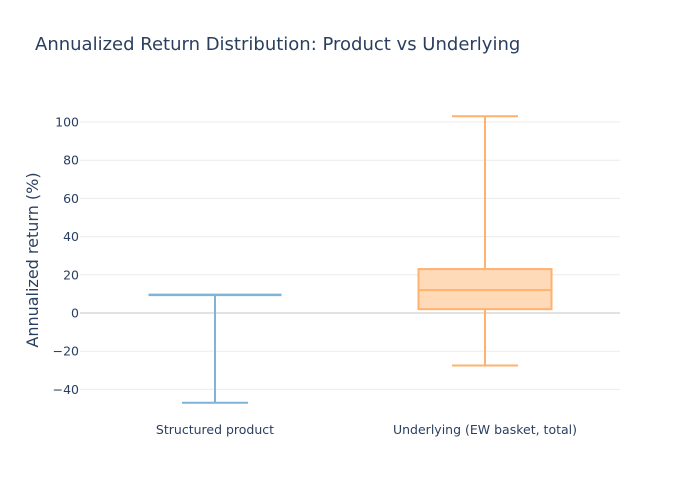 This screenshot has height=500, width=700. What do you see at coordinates (66, 351) in the screenshot?
I see `y-tick-label: −20` at bounding box center [66, 351].